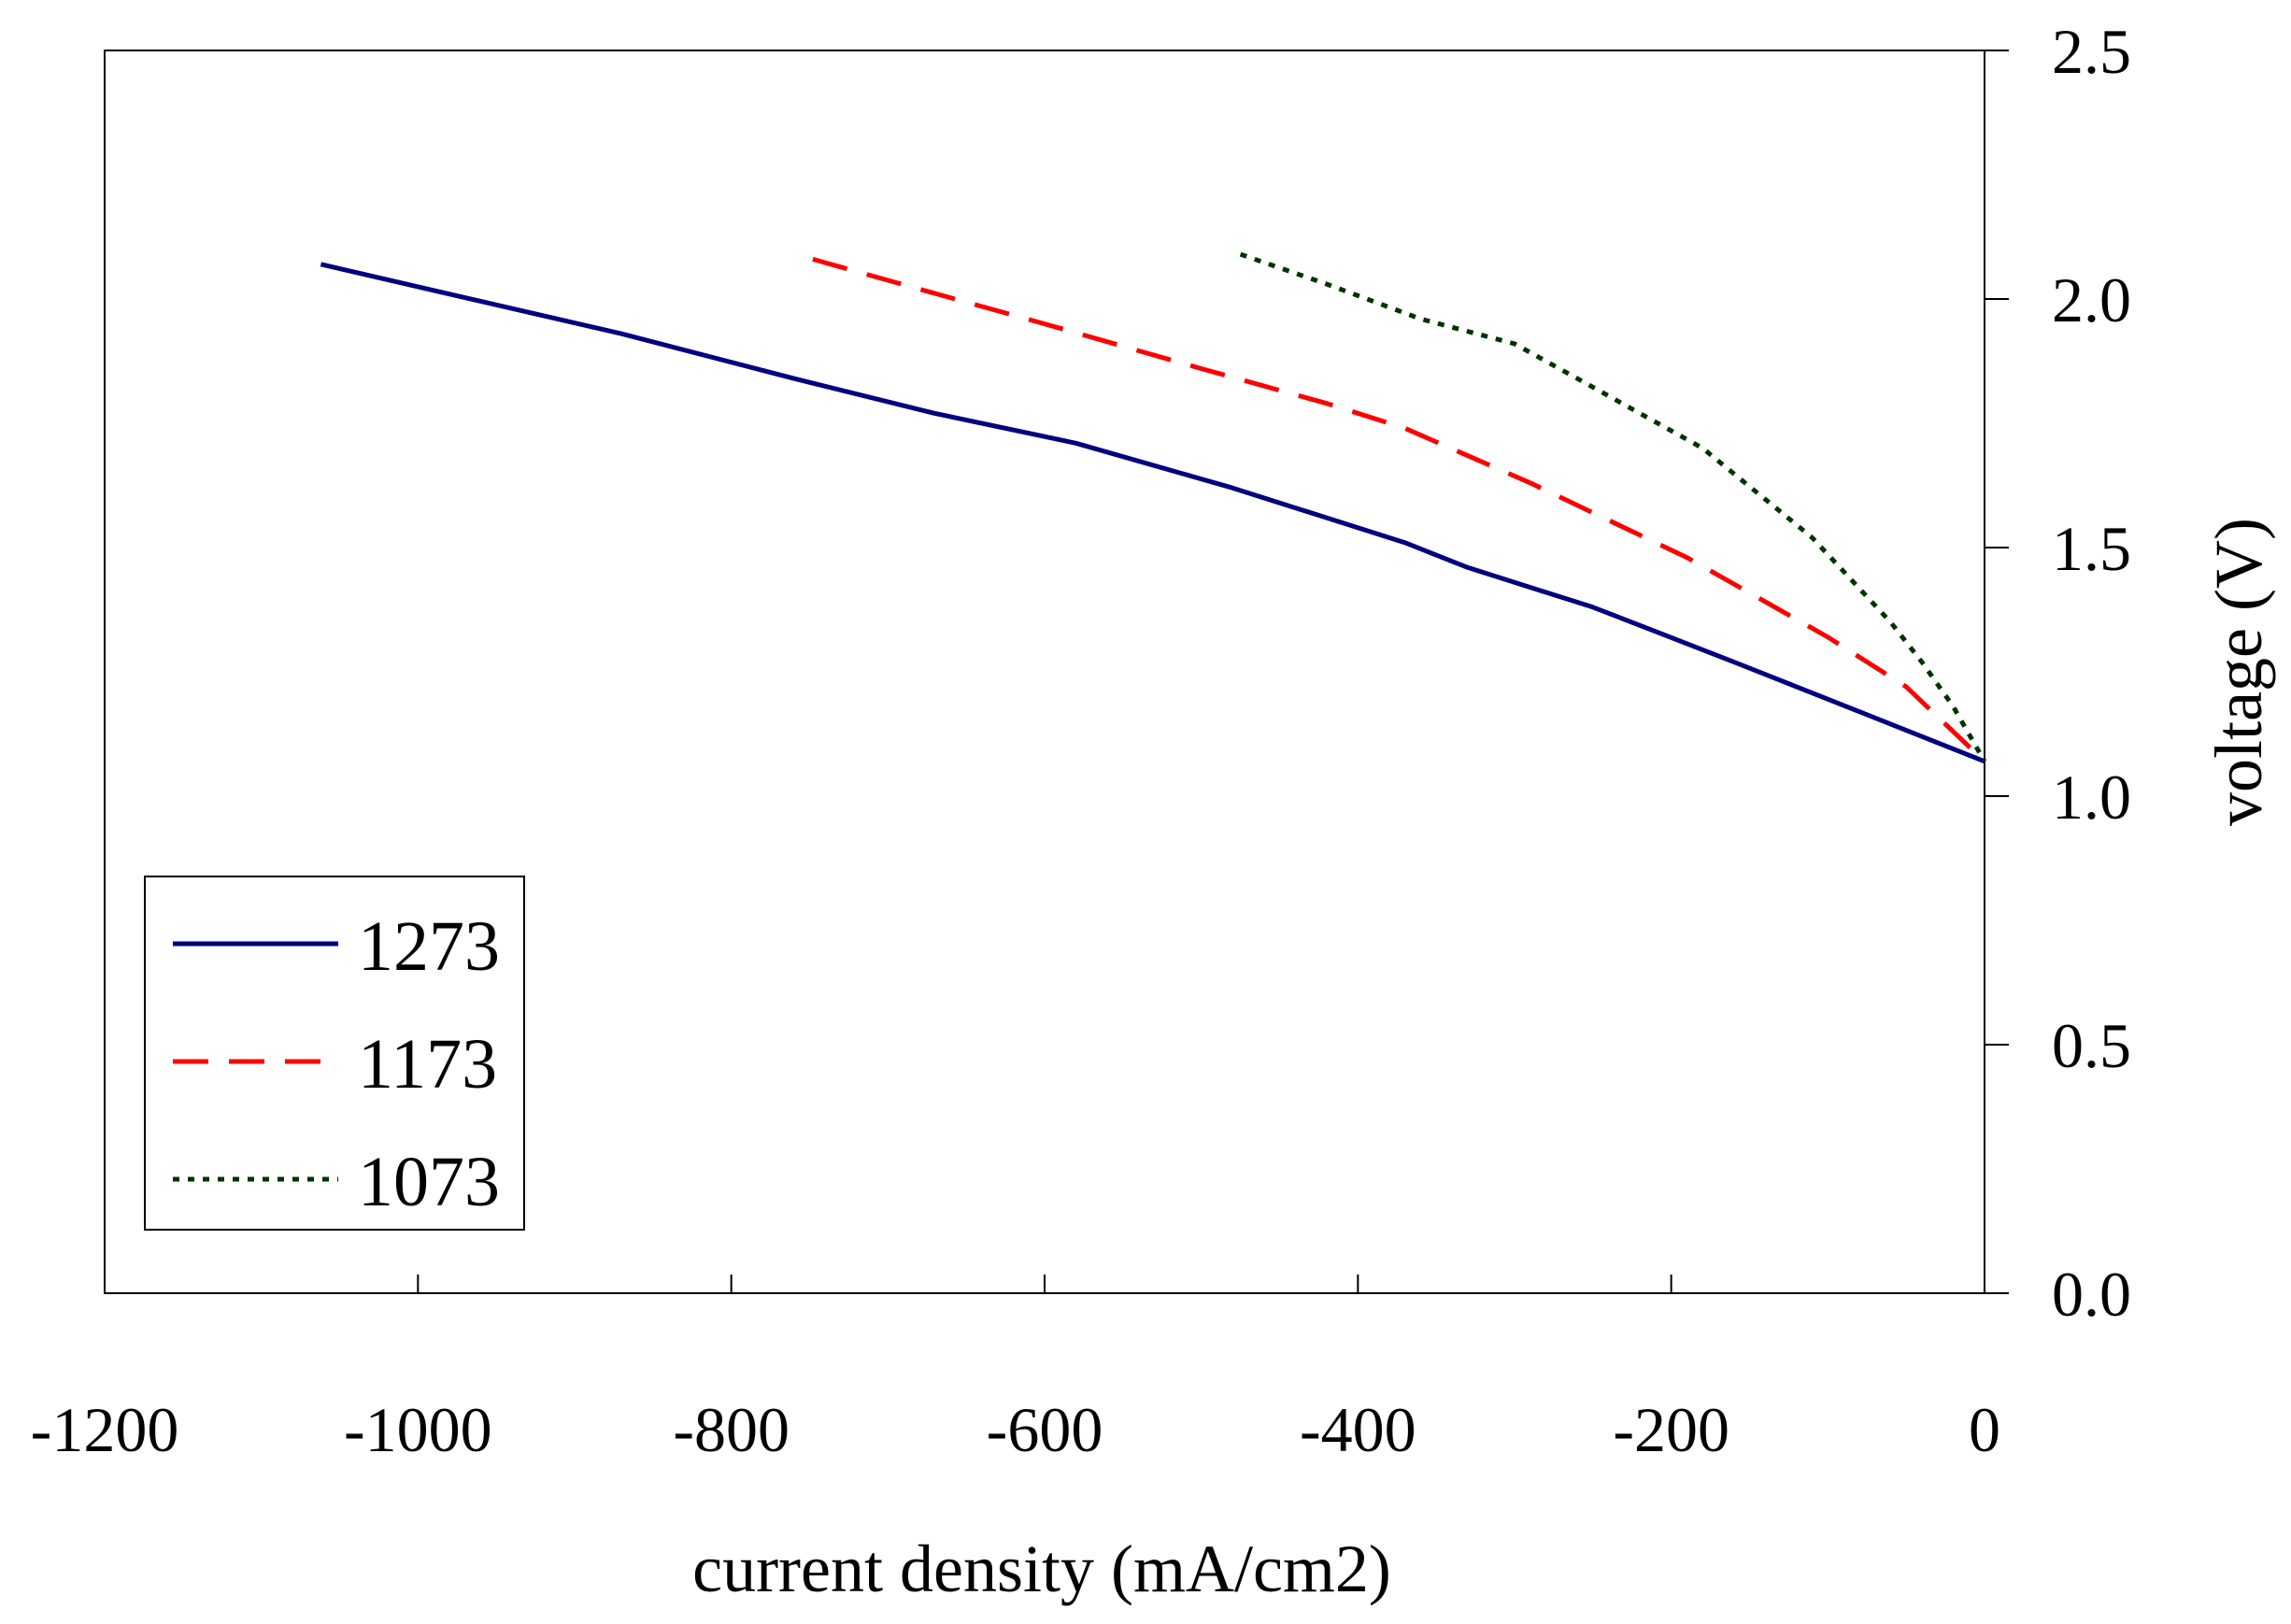 This screenshot has height=1624, width=2291. What do you see at coordinates (336, 1064) in the screenshot?
I see `legend-items: 1273 1173 1073` at bounding box center [336, 1064].